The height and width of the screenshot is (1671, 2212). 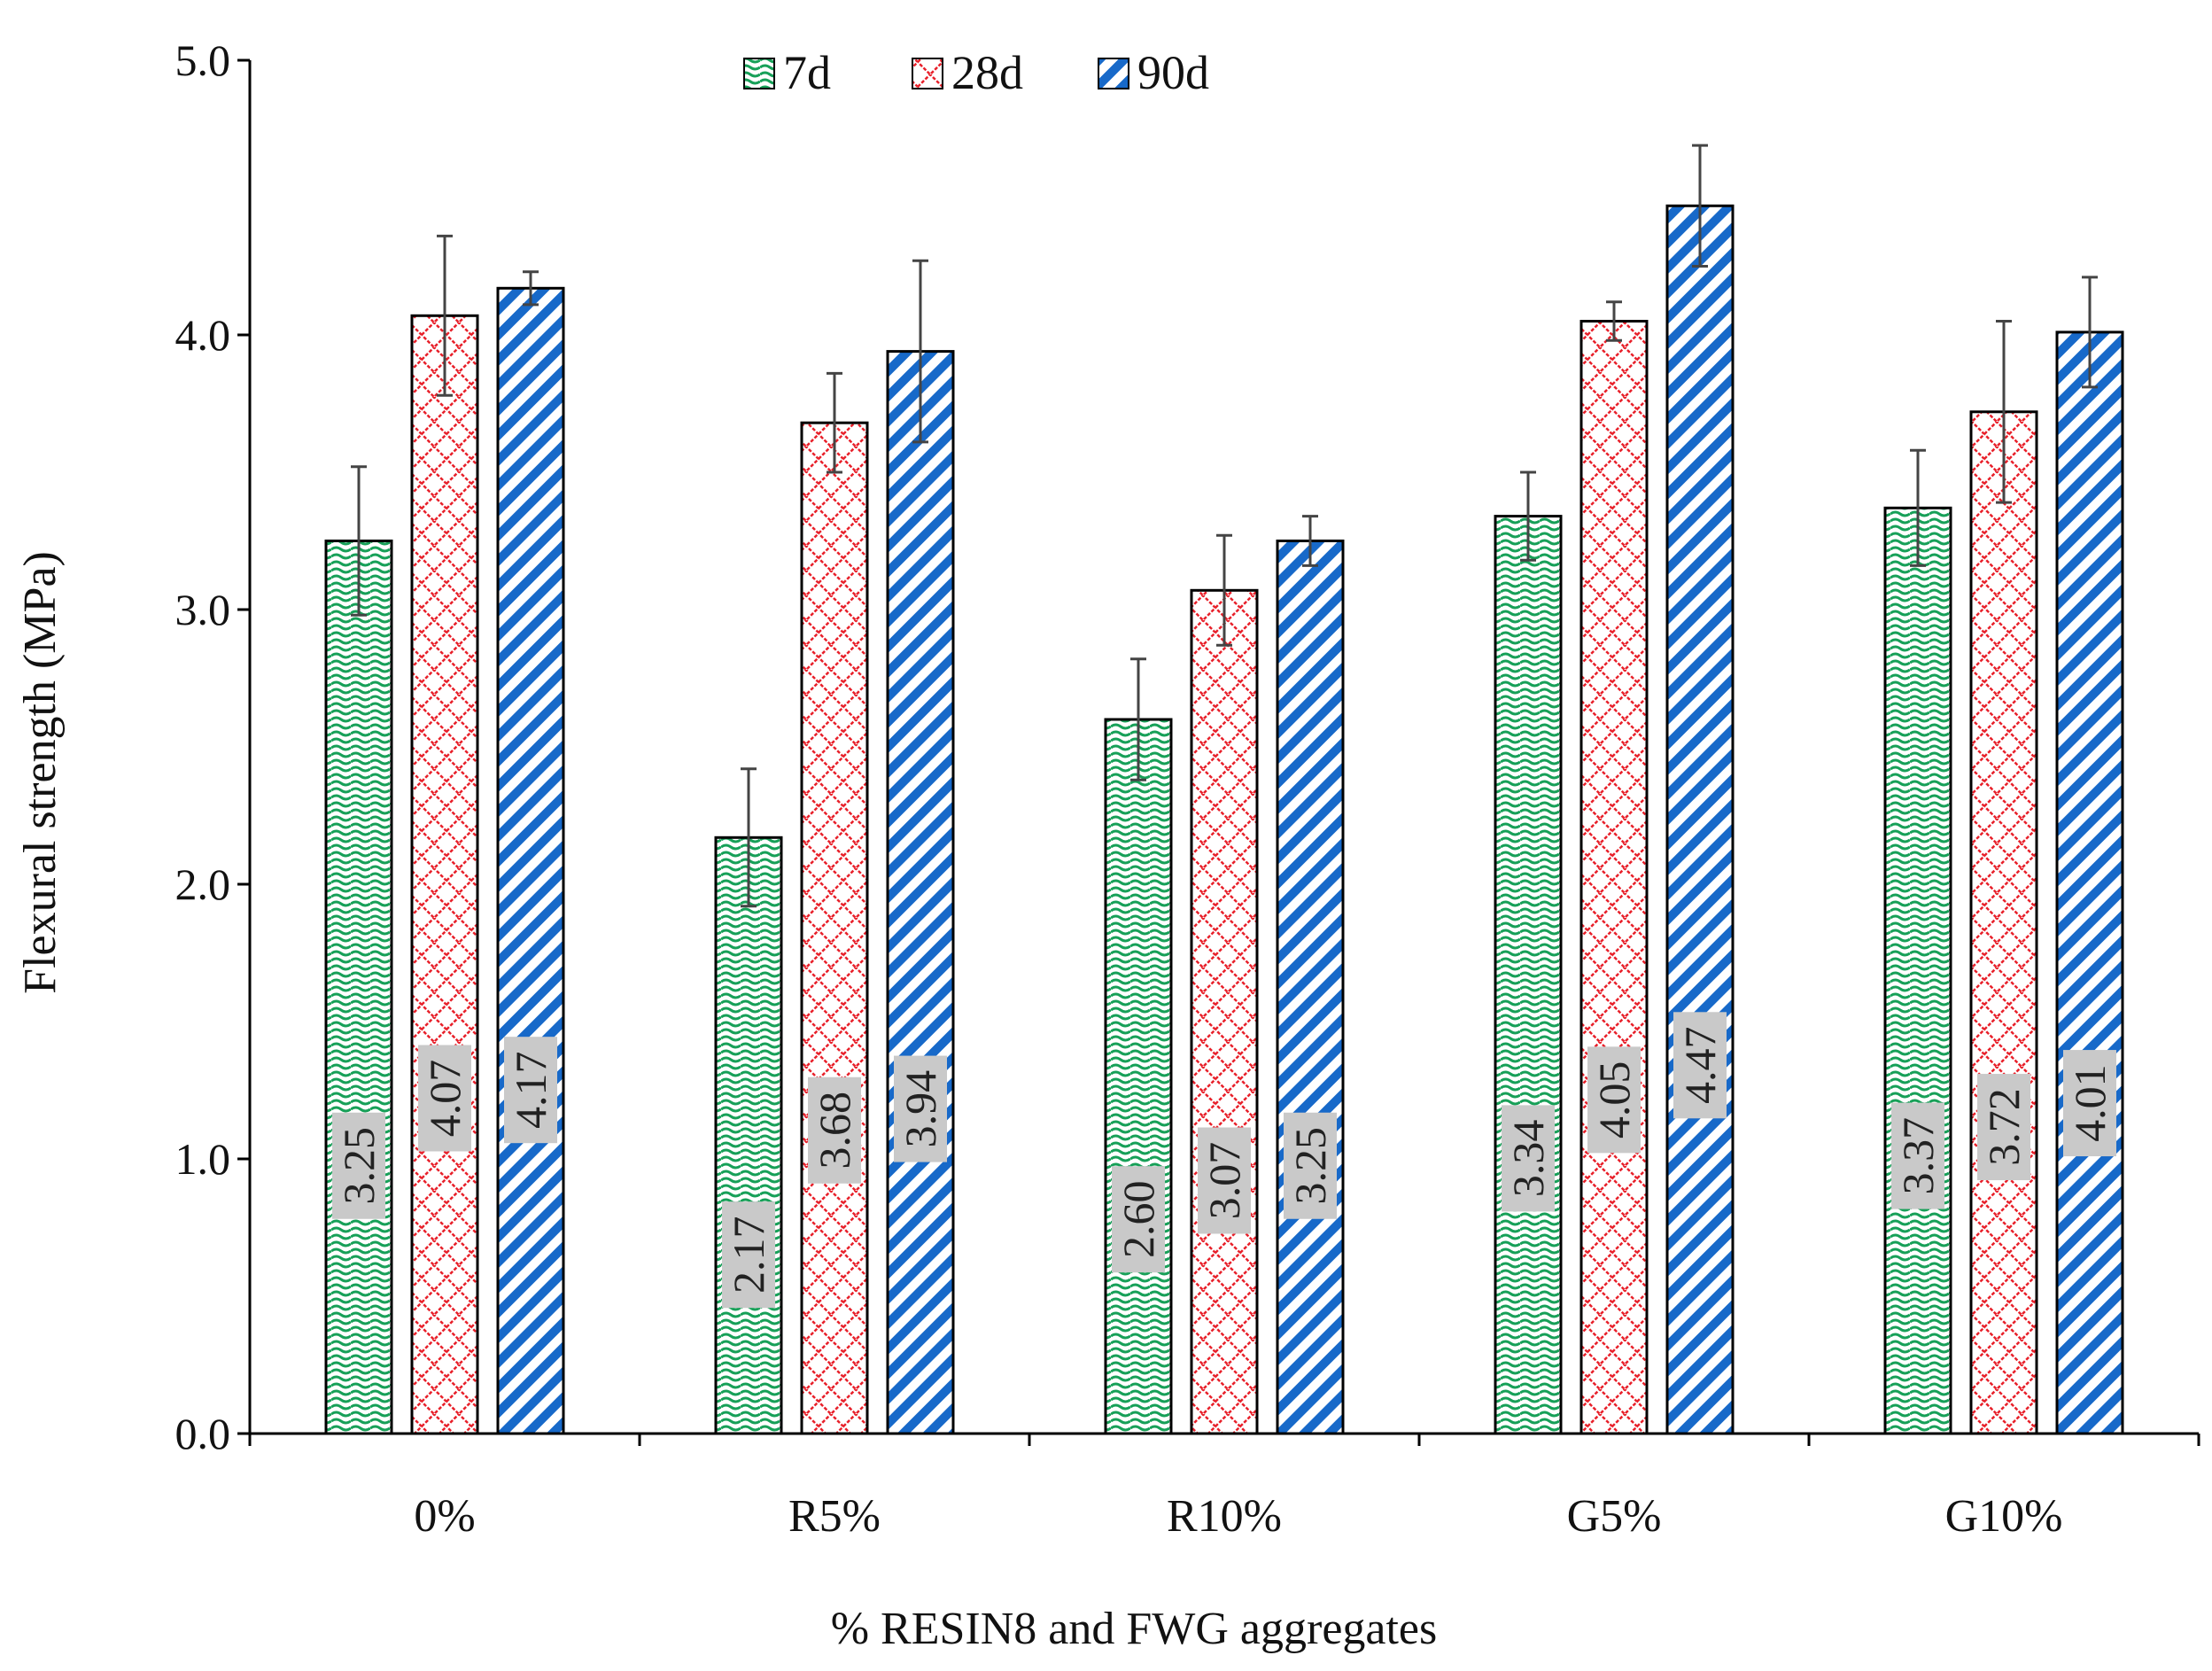 I want to click on data-label-text: 3.34, so click(x=1528, y=1159).